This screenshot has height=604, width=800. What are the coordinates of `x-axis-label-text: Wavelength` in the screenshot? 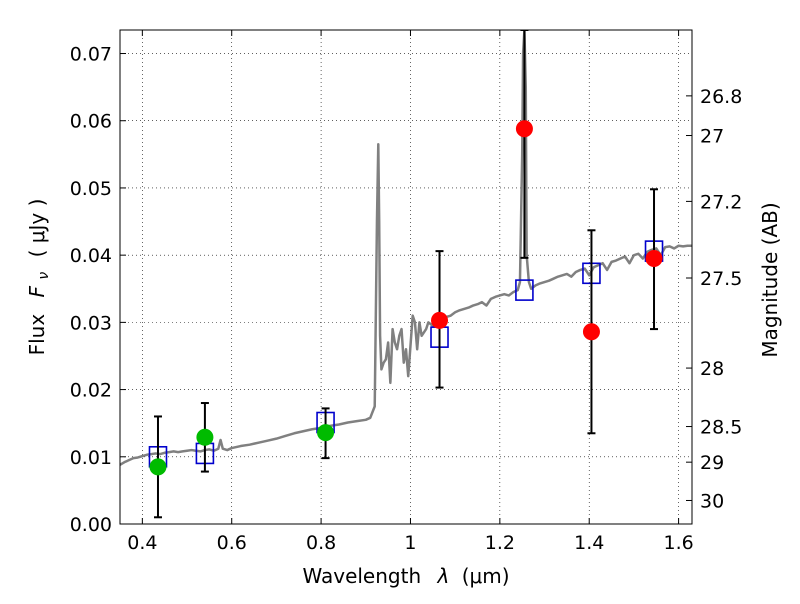 It's located at (361, 576).